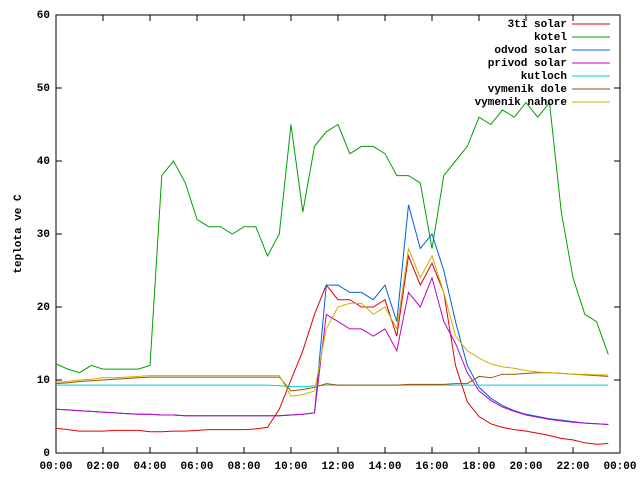 The image size is (640, 480). Describe the element at coordinates (46, 454) in the screenshot. I see `y-tick-label: 0` at that location.